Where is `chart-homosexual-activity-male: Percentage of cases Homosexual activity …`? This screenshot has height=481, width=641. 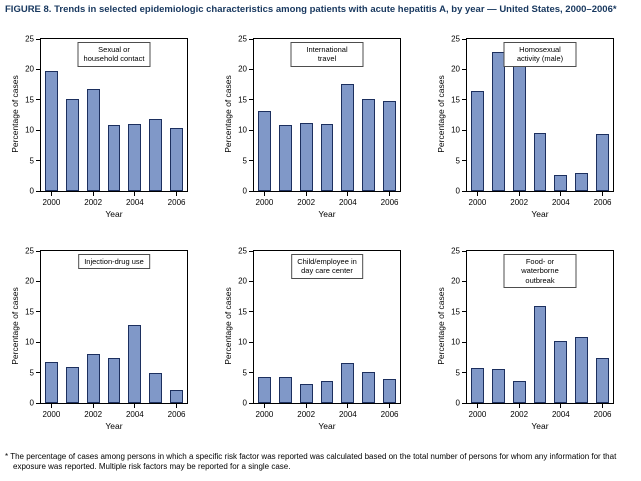
chart-homosexual-activity-male: Percentage of cases Homosexual activity … is located at coordinates (534, 130).